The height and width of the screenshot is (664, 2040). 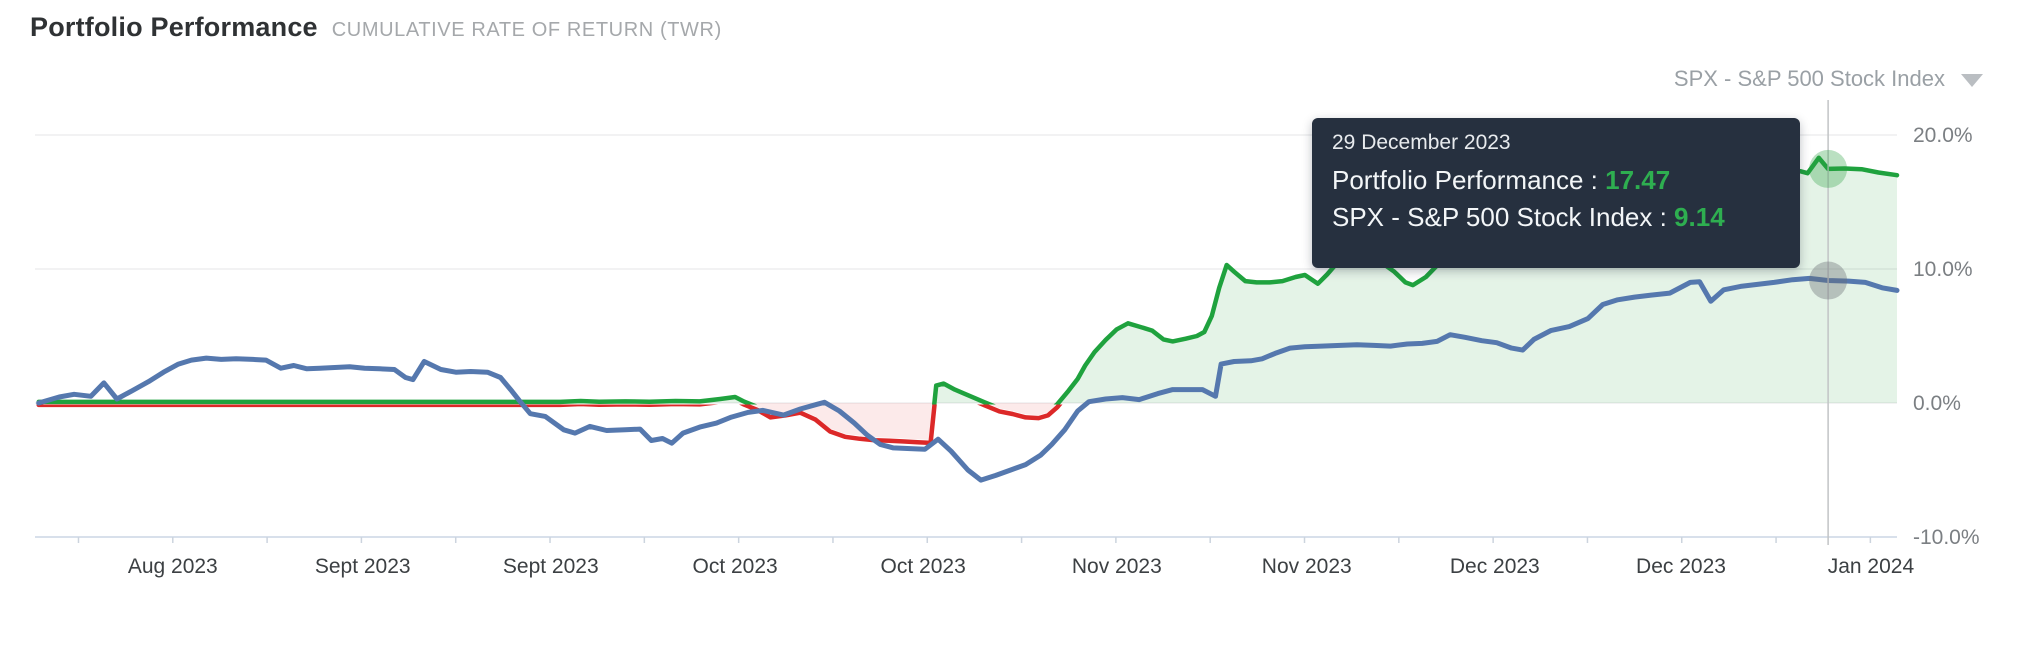 I want to click on page-title: Portfolio Performance, so click(x=174, y=27).